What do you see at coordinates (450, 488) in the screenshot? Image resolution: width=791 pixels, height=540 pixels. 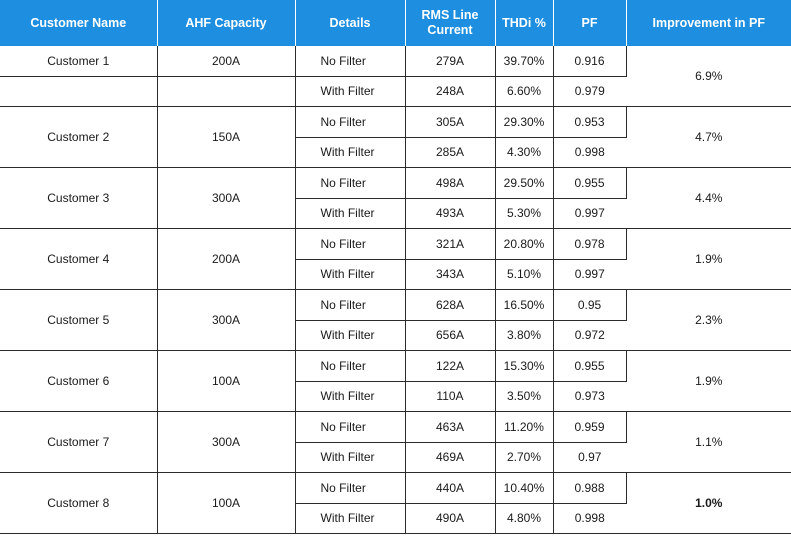 I see `rms-cell: 440A` at bounding box center [450, 488].